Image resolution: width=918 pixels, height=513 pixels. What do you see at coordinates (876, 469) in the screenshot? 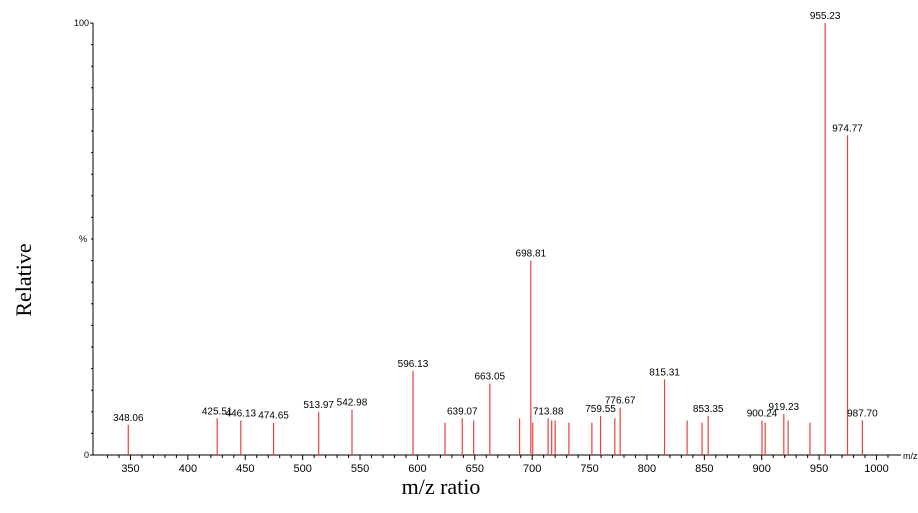
I see `x-tick-label: 1000` at bounding box center [876, 469].